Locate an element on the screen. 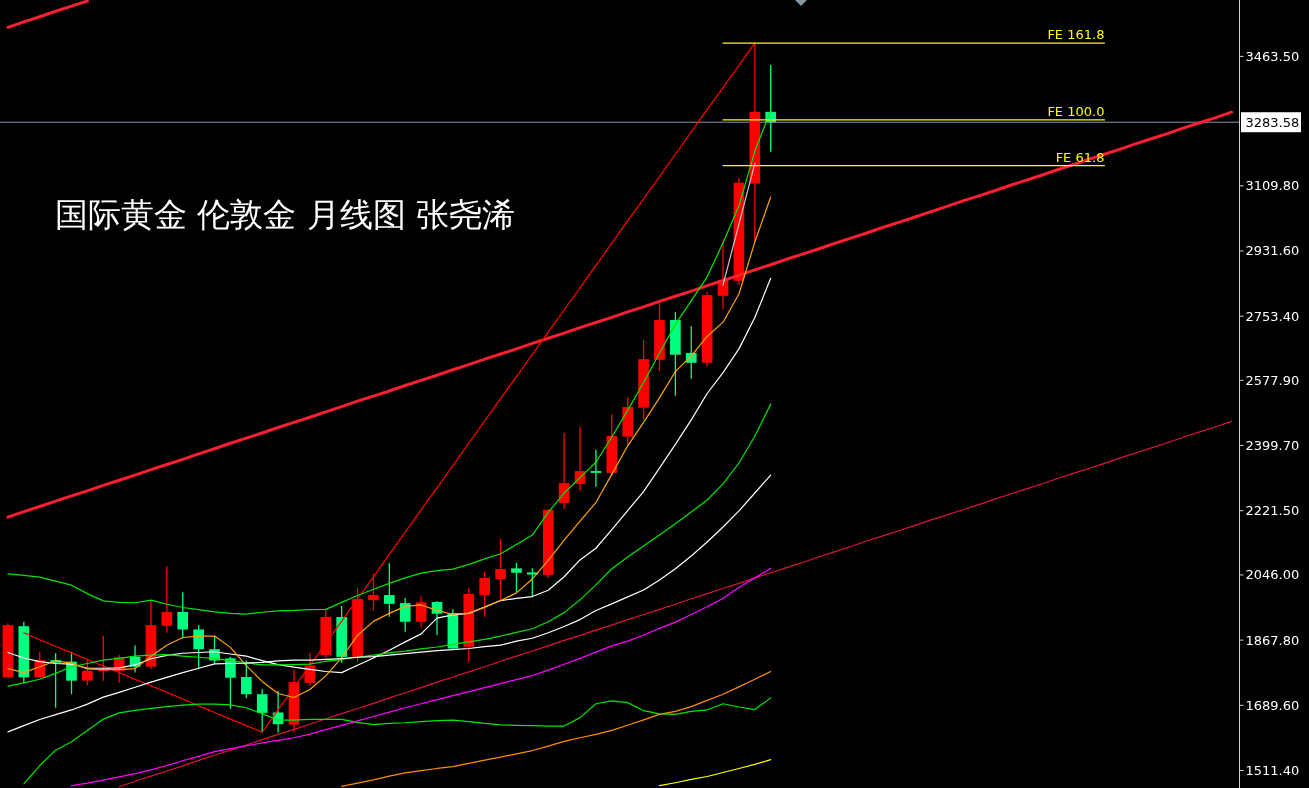  y-tick-label: 2753.40 is located at coordinates (1272, 316).